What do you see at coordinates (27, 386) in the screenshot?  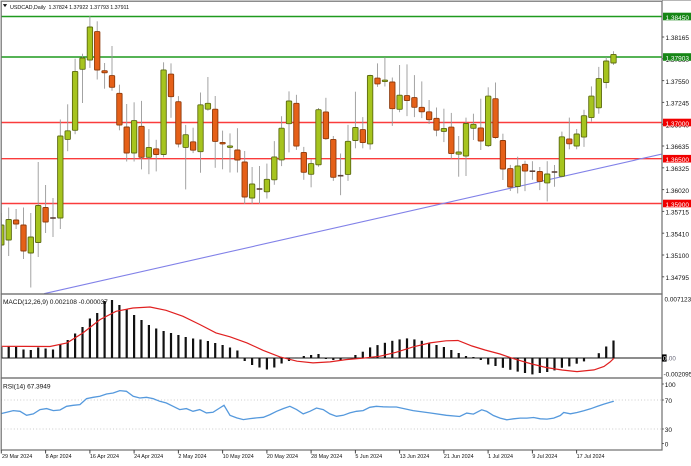 I see `svg-text: RSI(14) 67.3949` at bounding box center [27, 386].